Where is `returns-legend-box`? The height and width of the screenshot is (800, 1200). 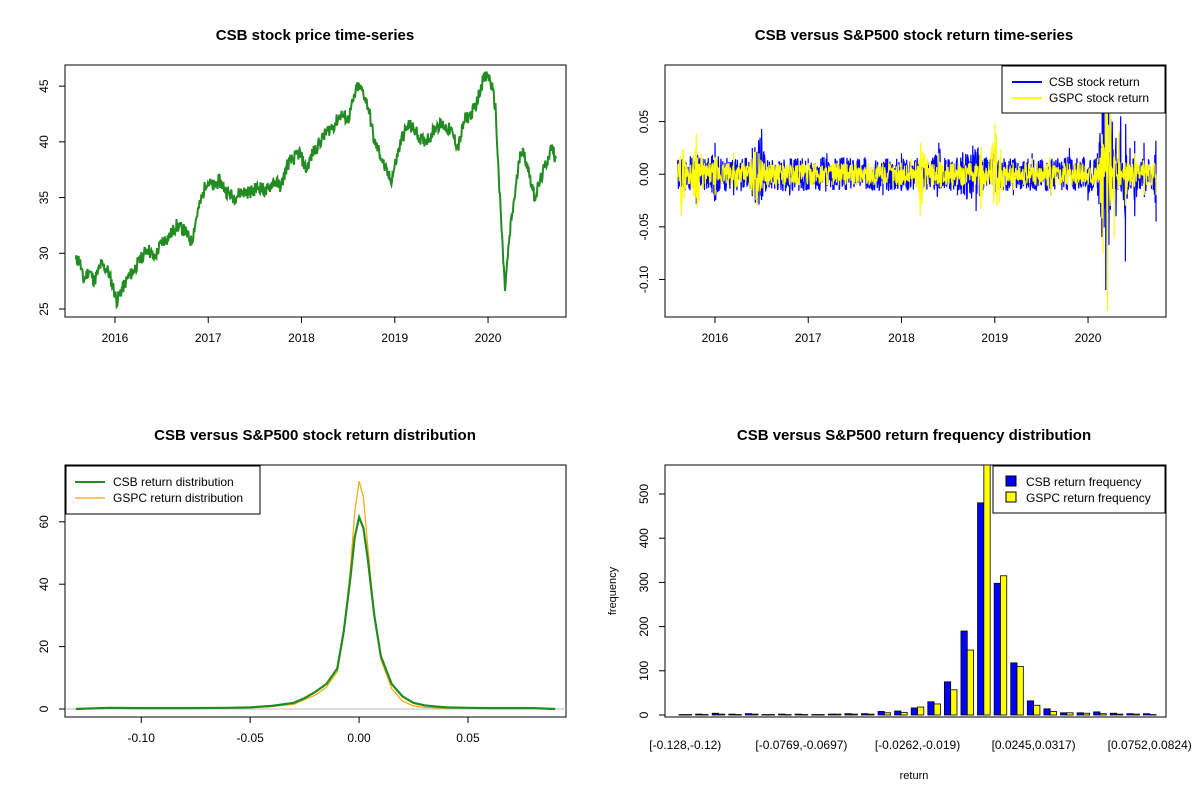 returns-legend-box is located at coordinates (1083, 89).